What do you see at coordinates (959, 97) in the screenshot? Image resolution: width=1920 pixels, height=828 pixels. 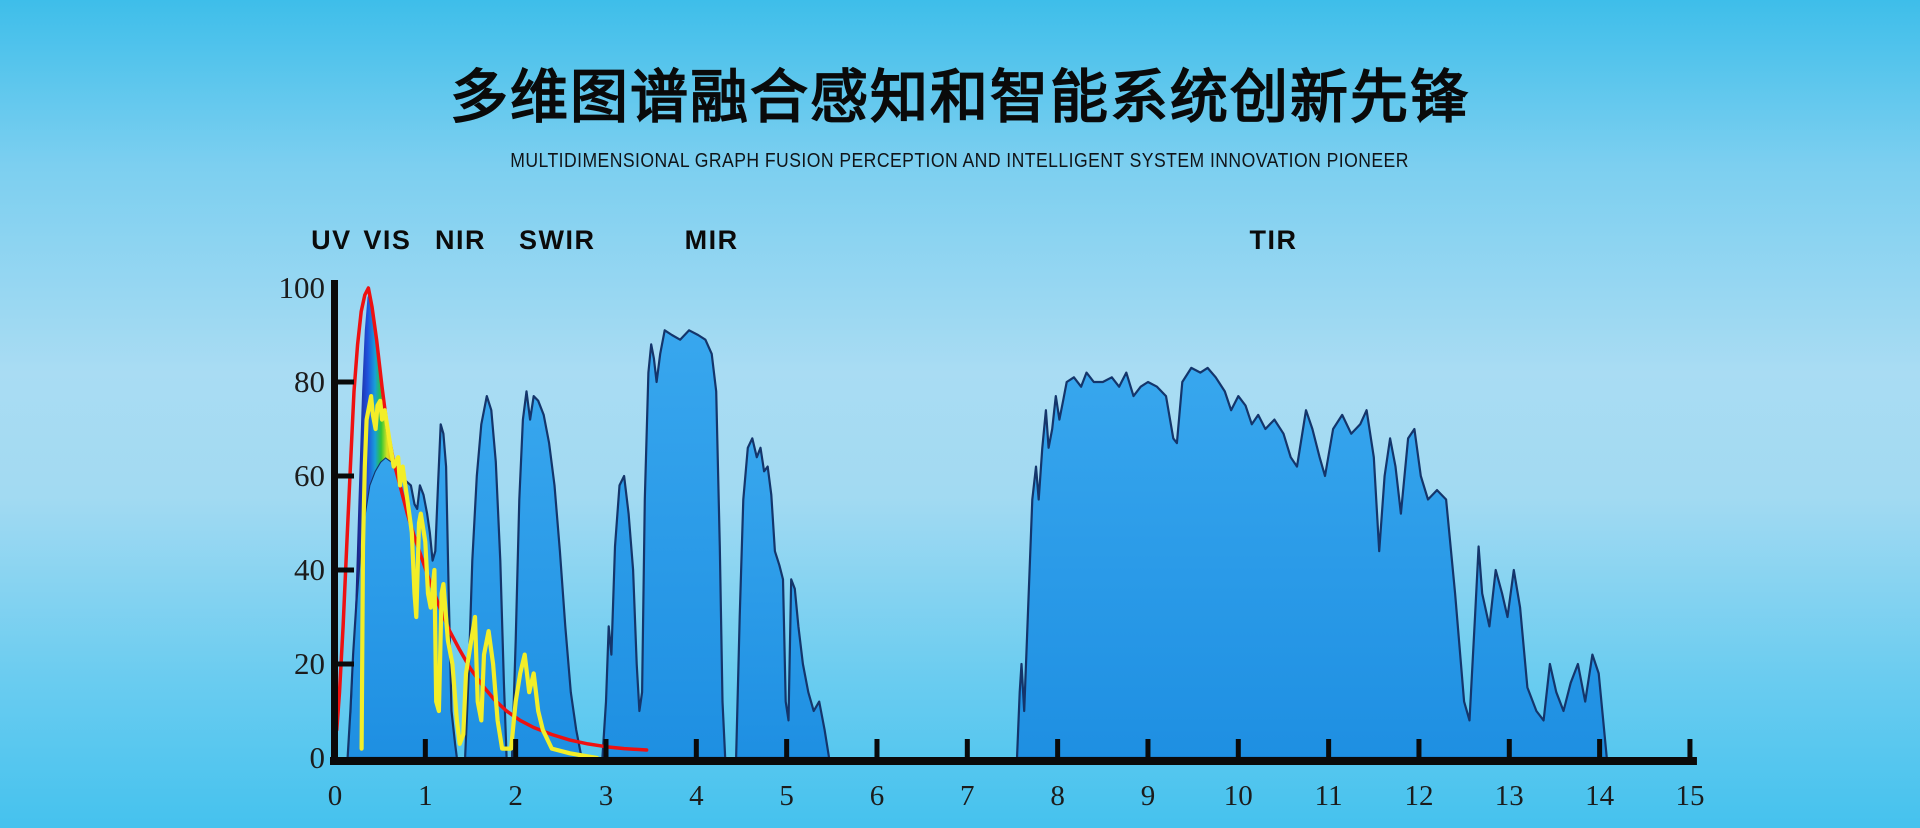 I see `page-title: 多维图谱融合感知和智能系统创新先锋` at bounding box center [959, 97].